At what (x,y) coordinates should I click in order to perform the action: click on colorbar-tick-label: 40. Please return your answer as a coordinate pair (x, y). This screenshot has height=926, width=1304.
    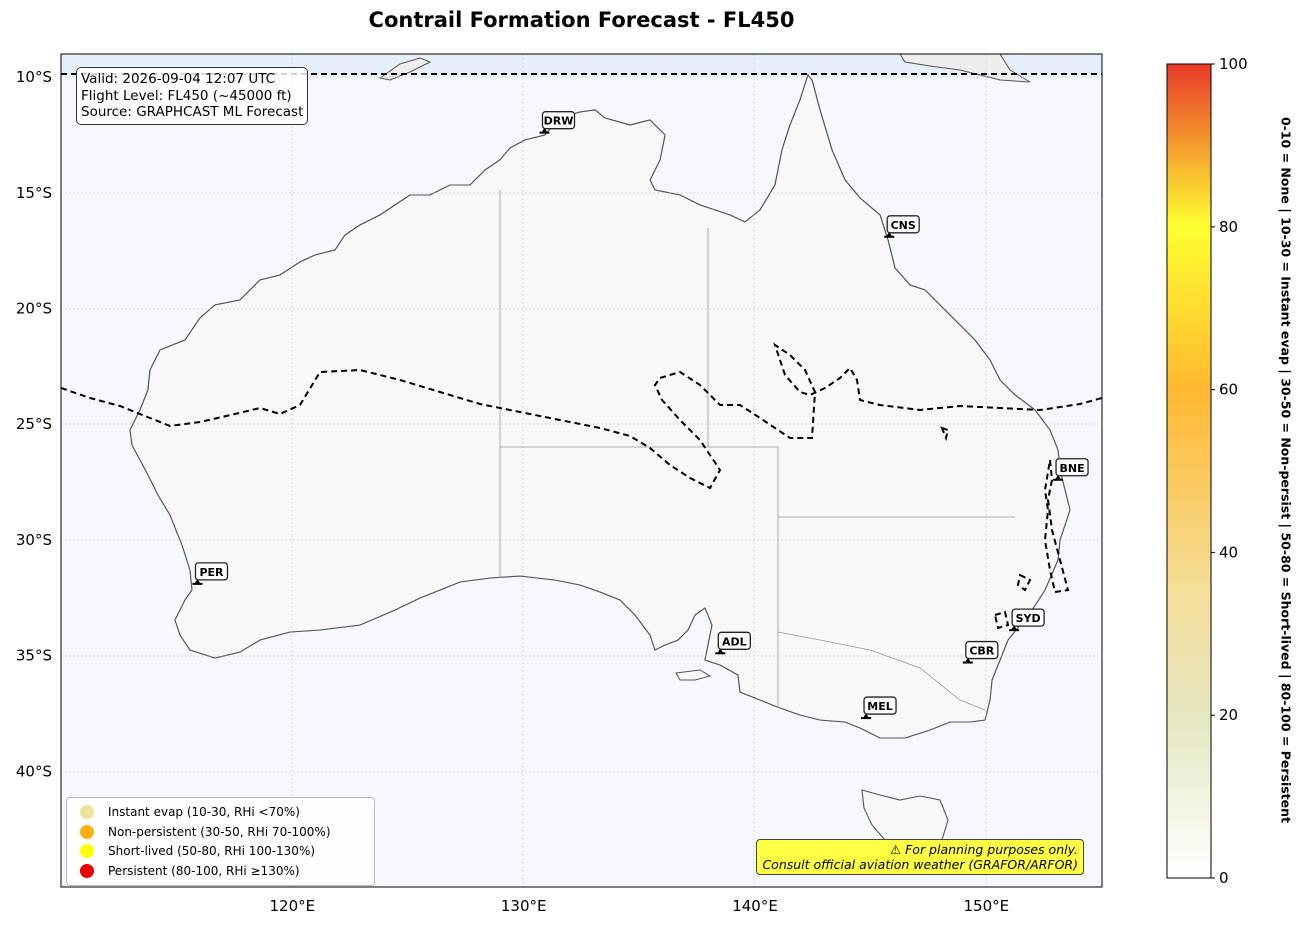
    Looking at the image, I should click on (1228, 552).